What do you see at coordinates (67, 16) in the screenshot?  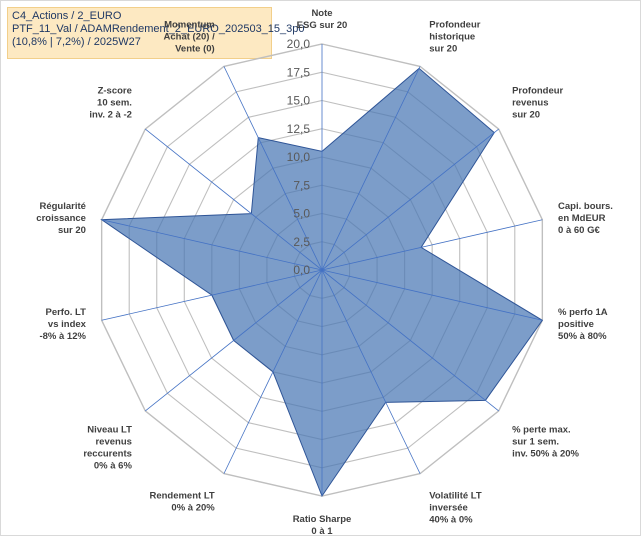 I see `info-line-1: C4_Actions / 2_EURO` at bounding box center [67, 16].